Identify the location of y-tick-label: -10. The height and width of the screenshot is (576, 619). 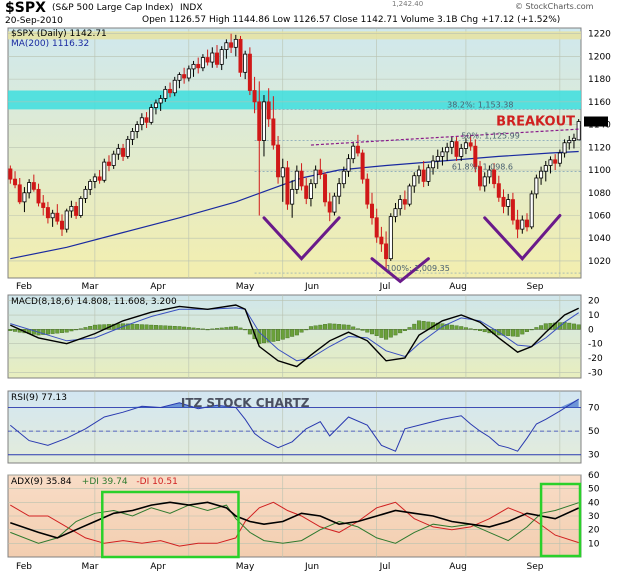
(595, 345).